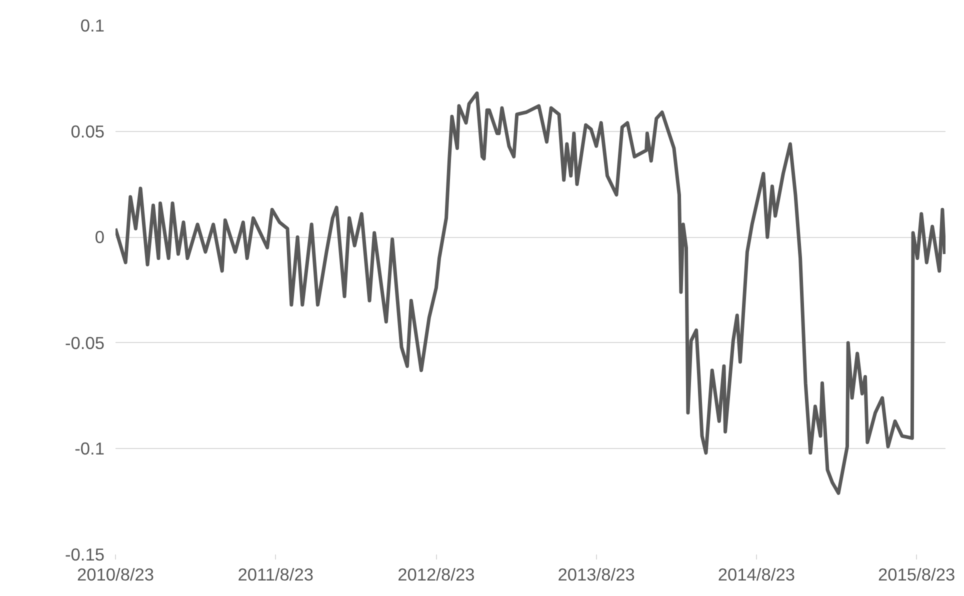 The height and width of the screenshot is (596, 964). What do you see at coordinates (89, 448) in the screenshot?
I see `y-tick-label: -0.1` at bounding box center [89, 448].